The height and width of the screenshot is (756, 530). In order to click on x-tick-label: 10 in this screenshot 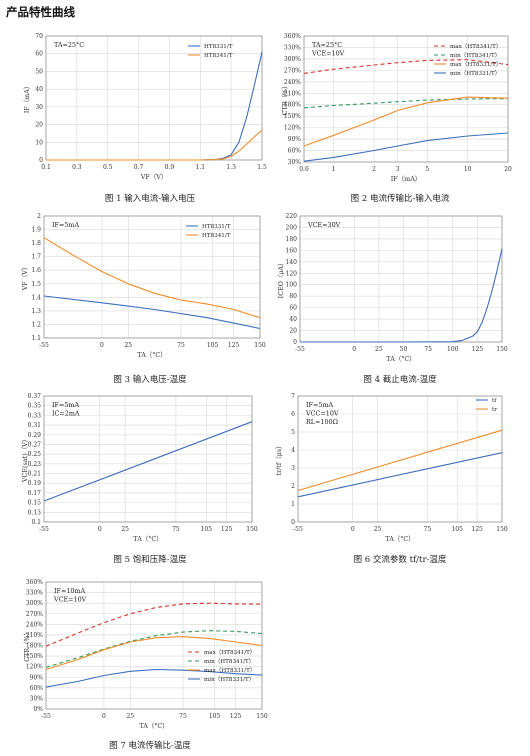, I will do `click(468, 169)`.